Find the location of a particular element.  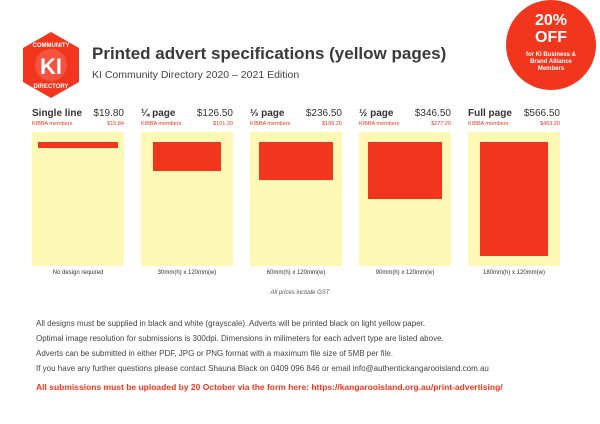

gst-note: All prices include GST is located at coordinates (300, 293).